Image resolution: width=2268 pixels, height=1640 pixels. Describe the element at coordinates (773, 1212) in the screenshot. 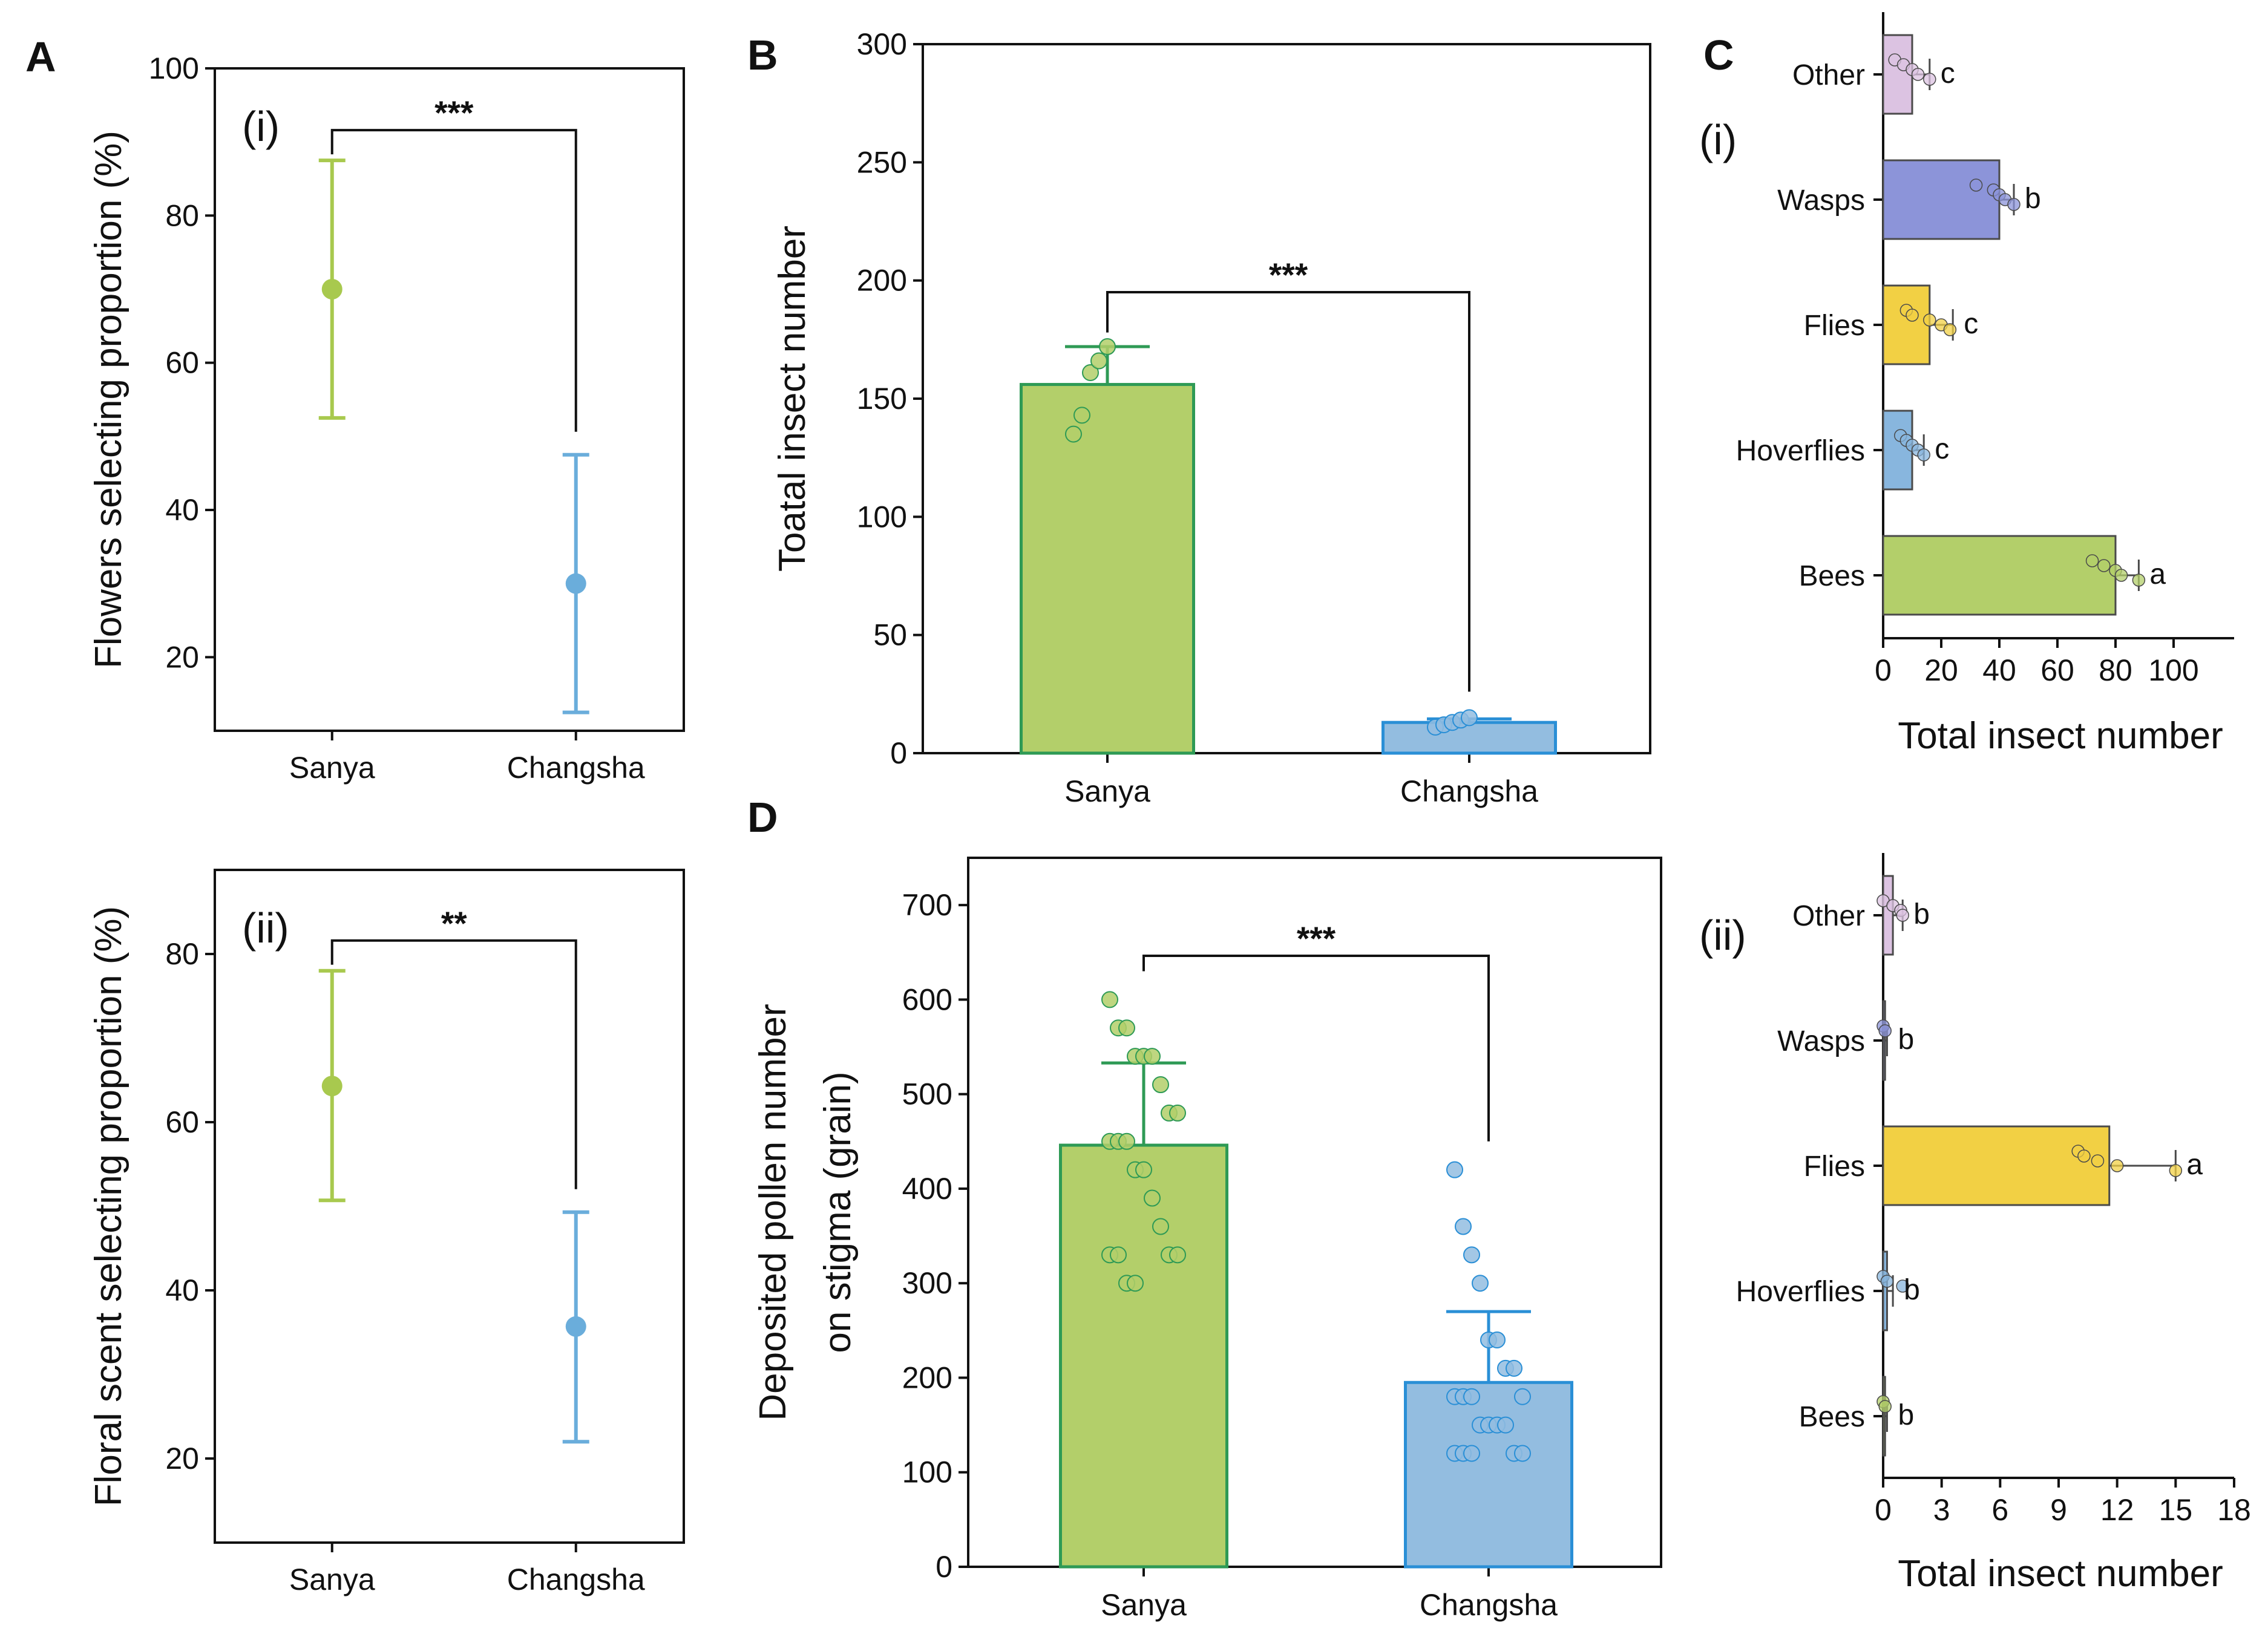

I see `y-axis-title: Deposited pollen number` at that location.